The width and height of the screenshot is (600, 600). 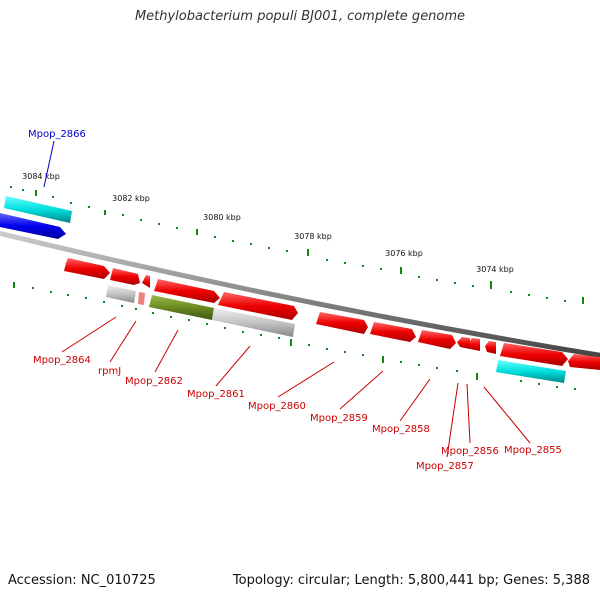 I want to click on label-mpop-2860: Mpop_2860, so click(x=277, y=406).